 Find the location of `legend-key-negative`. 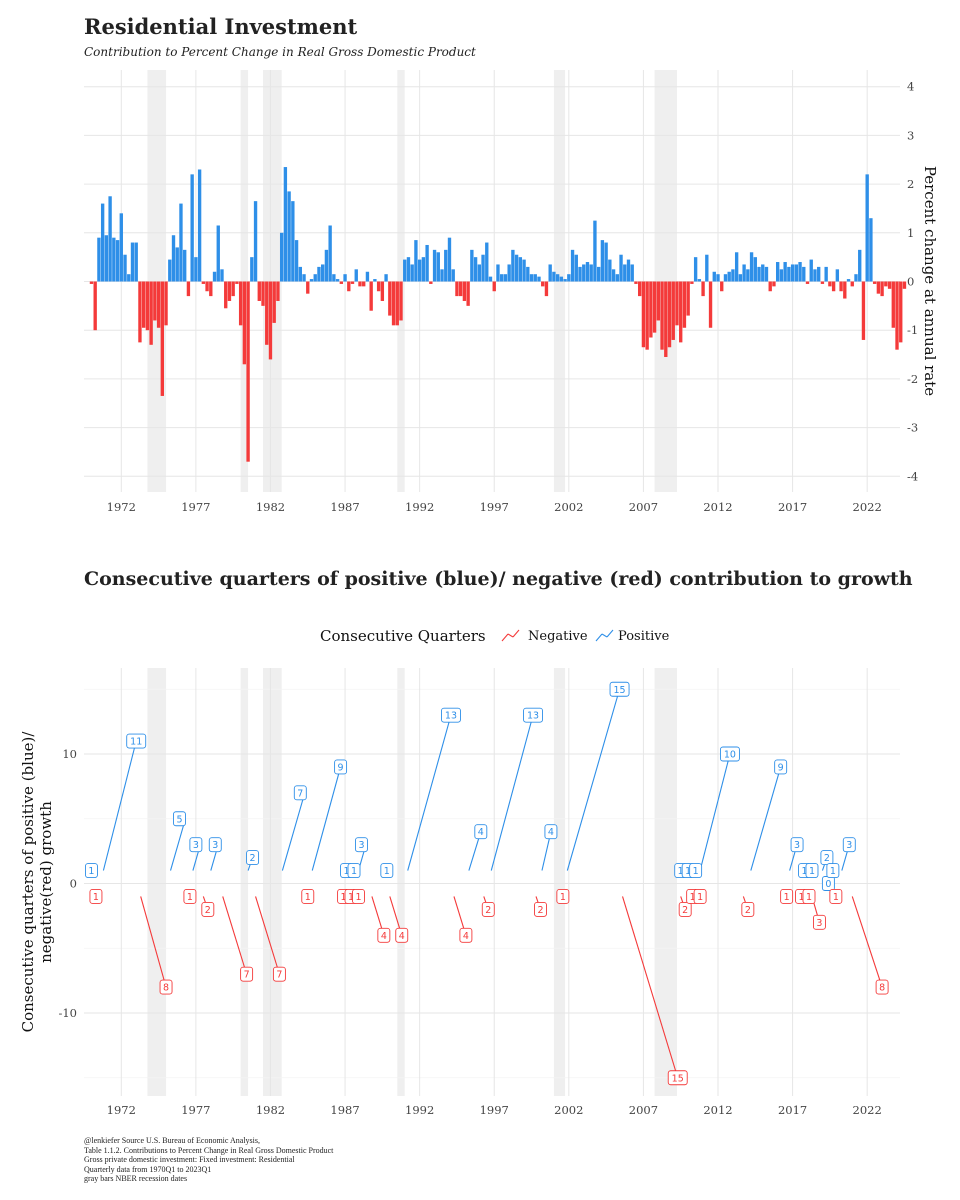

legend-key-negative is located at coordinates (510, 635).